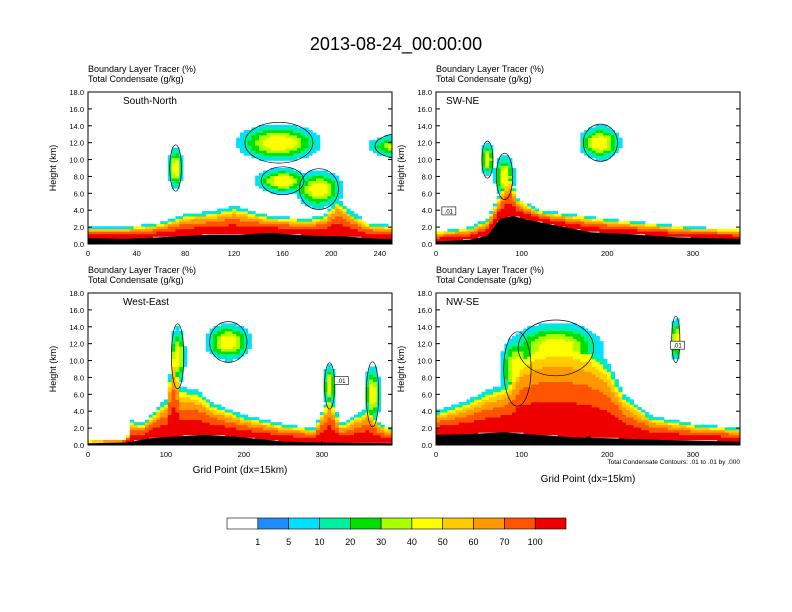  What do you see at coordinates (677, 347) in the screenshot?
I see `contour-label: .01` at bounding box center [677, 347].